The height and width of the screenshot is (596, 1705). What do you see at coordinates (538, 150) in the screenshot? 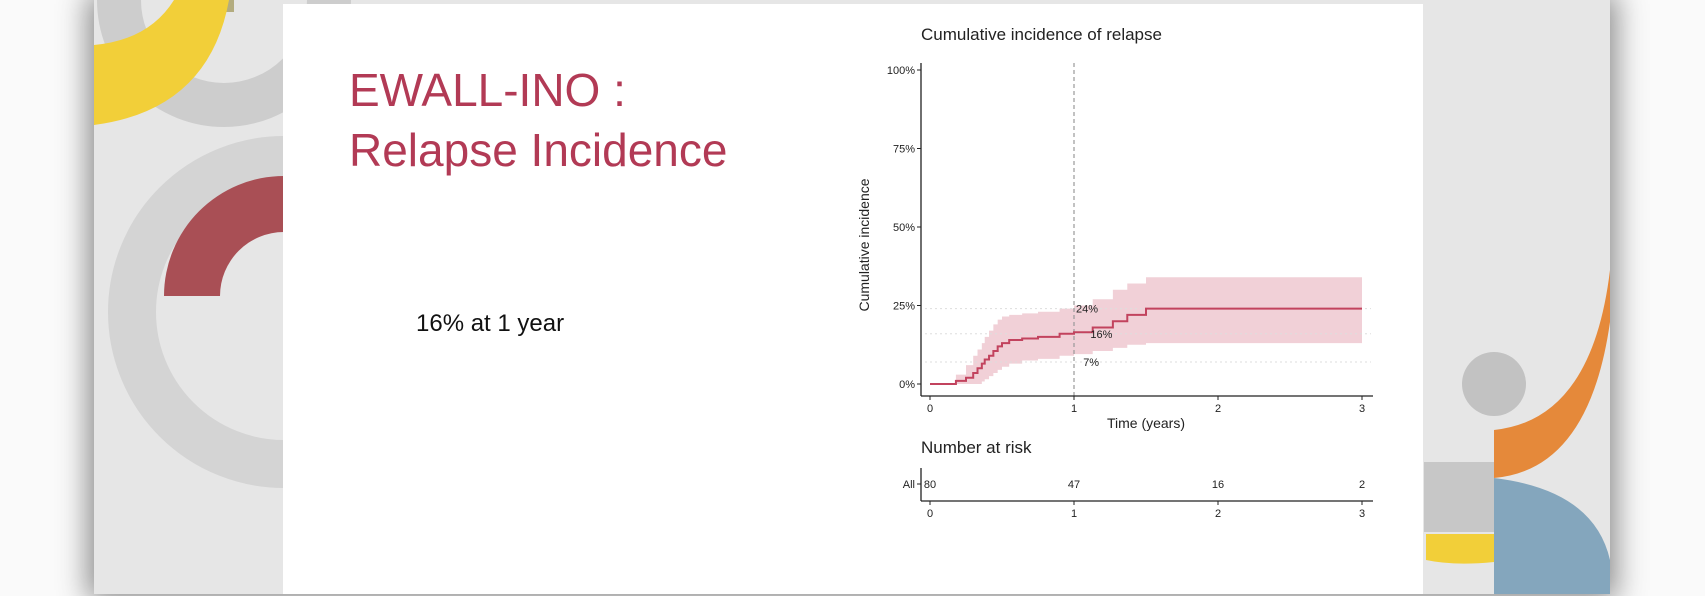
I see `slide-title-line-2: Relapse Incidence` at bounding box center [538, 150].